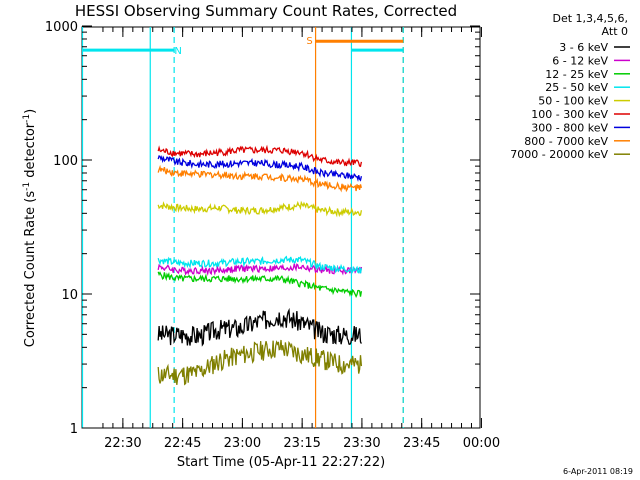 The height and width of the screenshot is (480, 640). I want to click on legend-label: 6 - 12 keV, so click(580, 60).